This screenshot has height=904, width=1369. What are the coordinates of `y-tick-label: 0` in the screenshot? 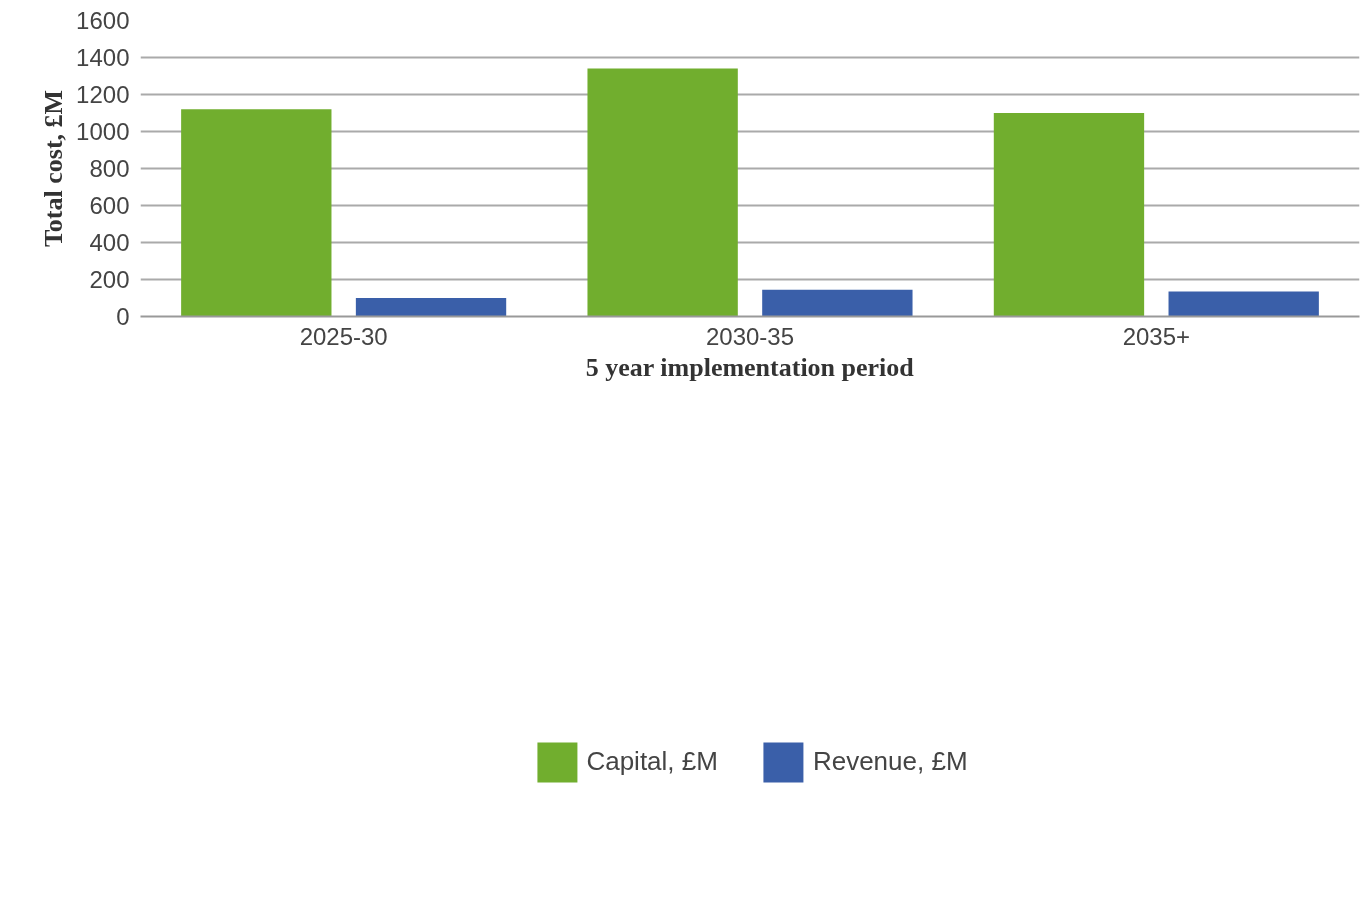 It's located at (123, 316).